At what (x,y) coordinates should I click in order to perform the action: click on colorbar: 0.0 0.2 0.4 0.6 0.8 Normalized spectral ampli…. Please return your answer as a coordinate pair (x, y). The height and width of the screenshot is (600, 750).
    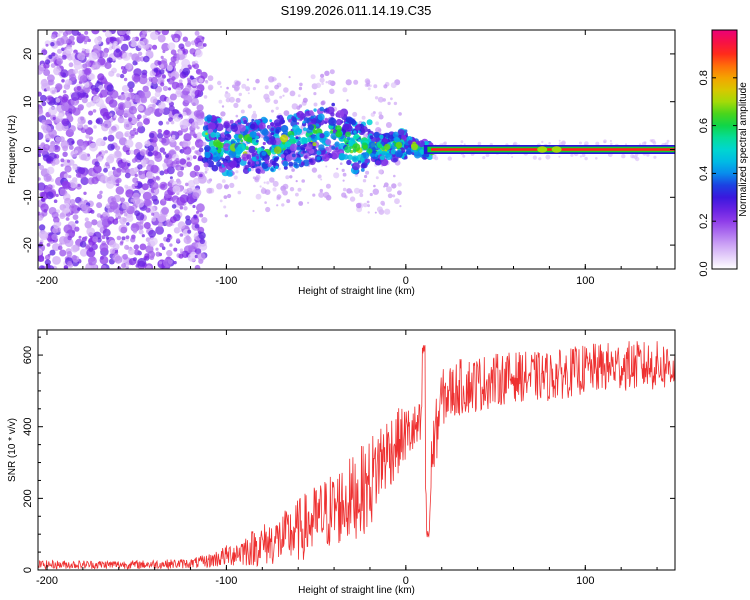
    Looking at the image, I should click on (723, 153).